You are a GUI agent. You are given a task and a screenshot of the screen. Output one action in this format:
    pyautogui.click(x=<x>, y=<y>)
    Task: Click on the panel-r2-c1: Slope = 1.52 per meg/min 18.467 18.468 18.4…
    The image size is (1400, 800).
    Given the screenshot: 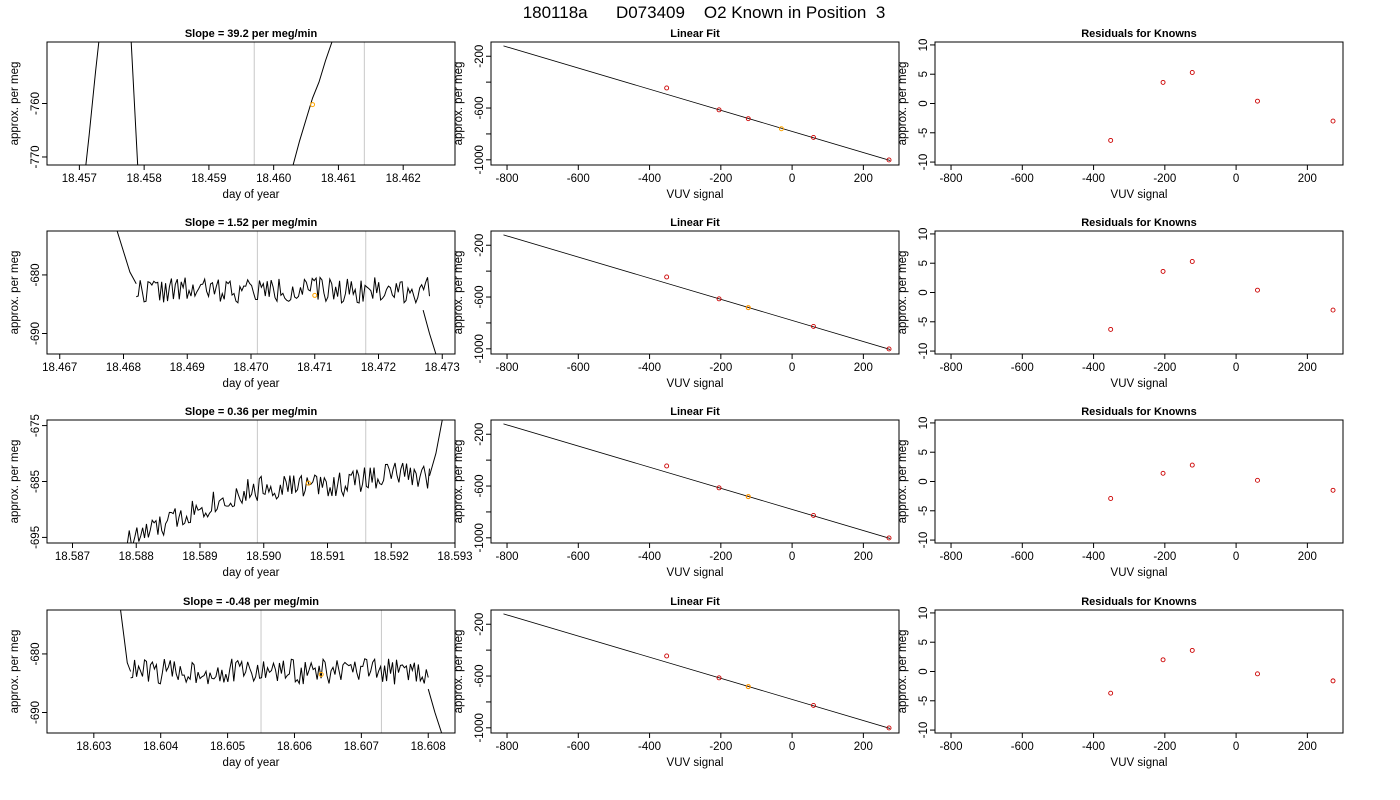 What is the action you would take?
    pyautogui.click(x=234, y=303)
    